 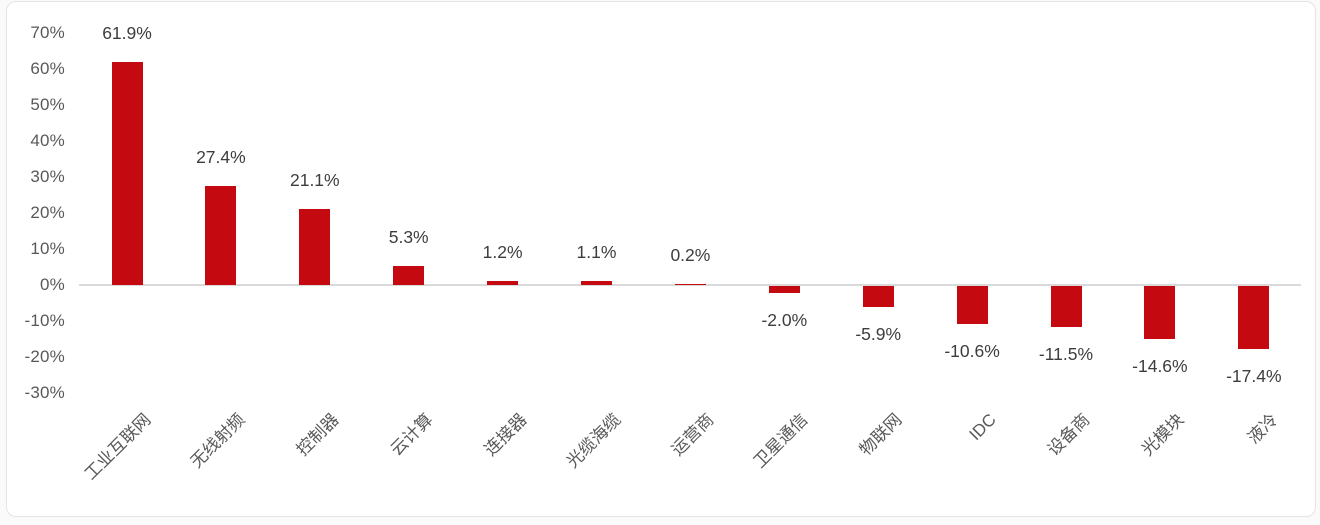 I want to click on x-axis-category-label: 设备商, so click(x=1068, y=435).